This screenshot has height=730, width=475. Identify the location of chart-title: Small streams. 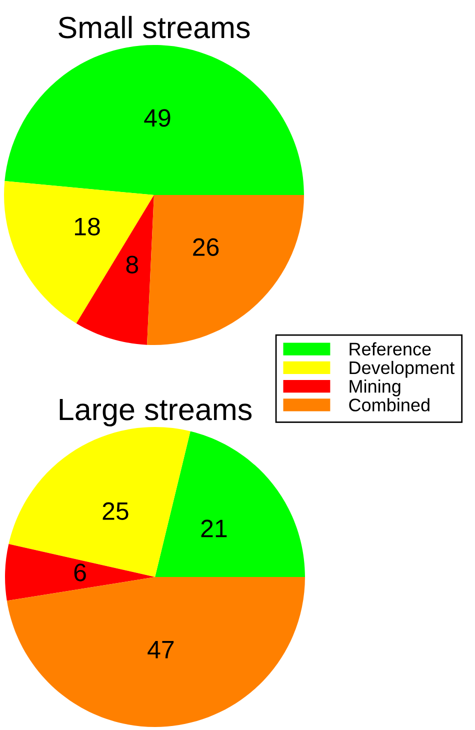
(154, 27).